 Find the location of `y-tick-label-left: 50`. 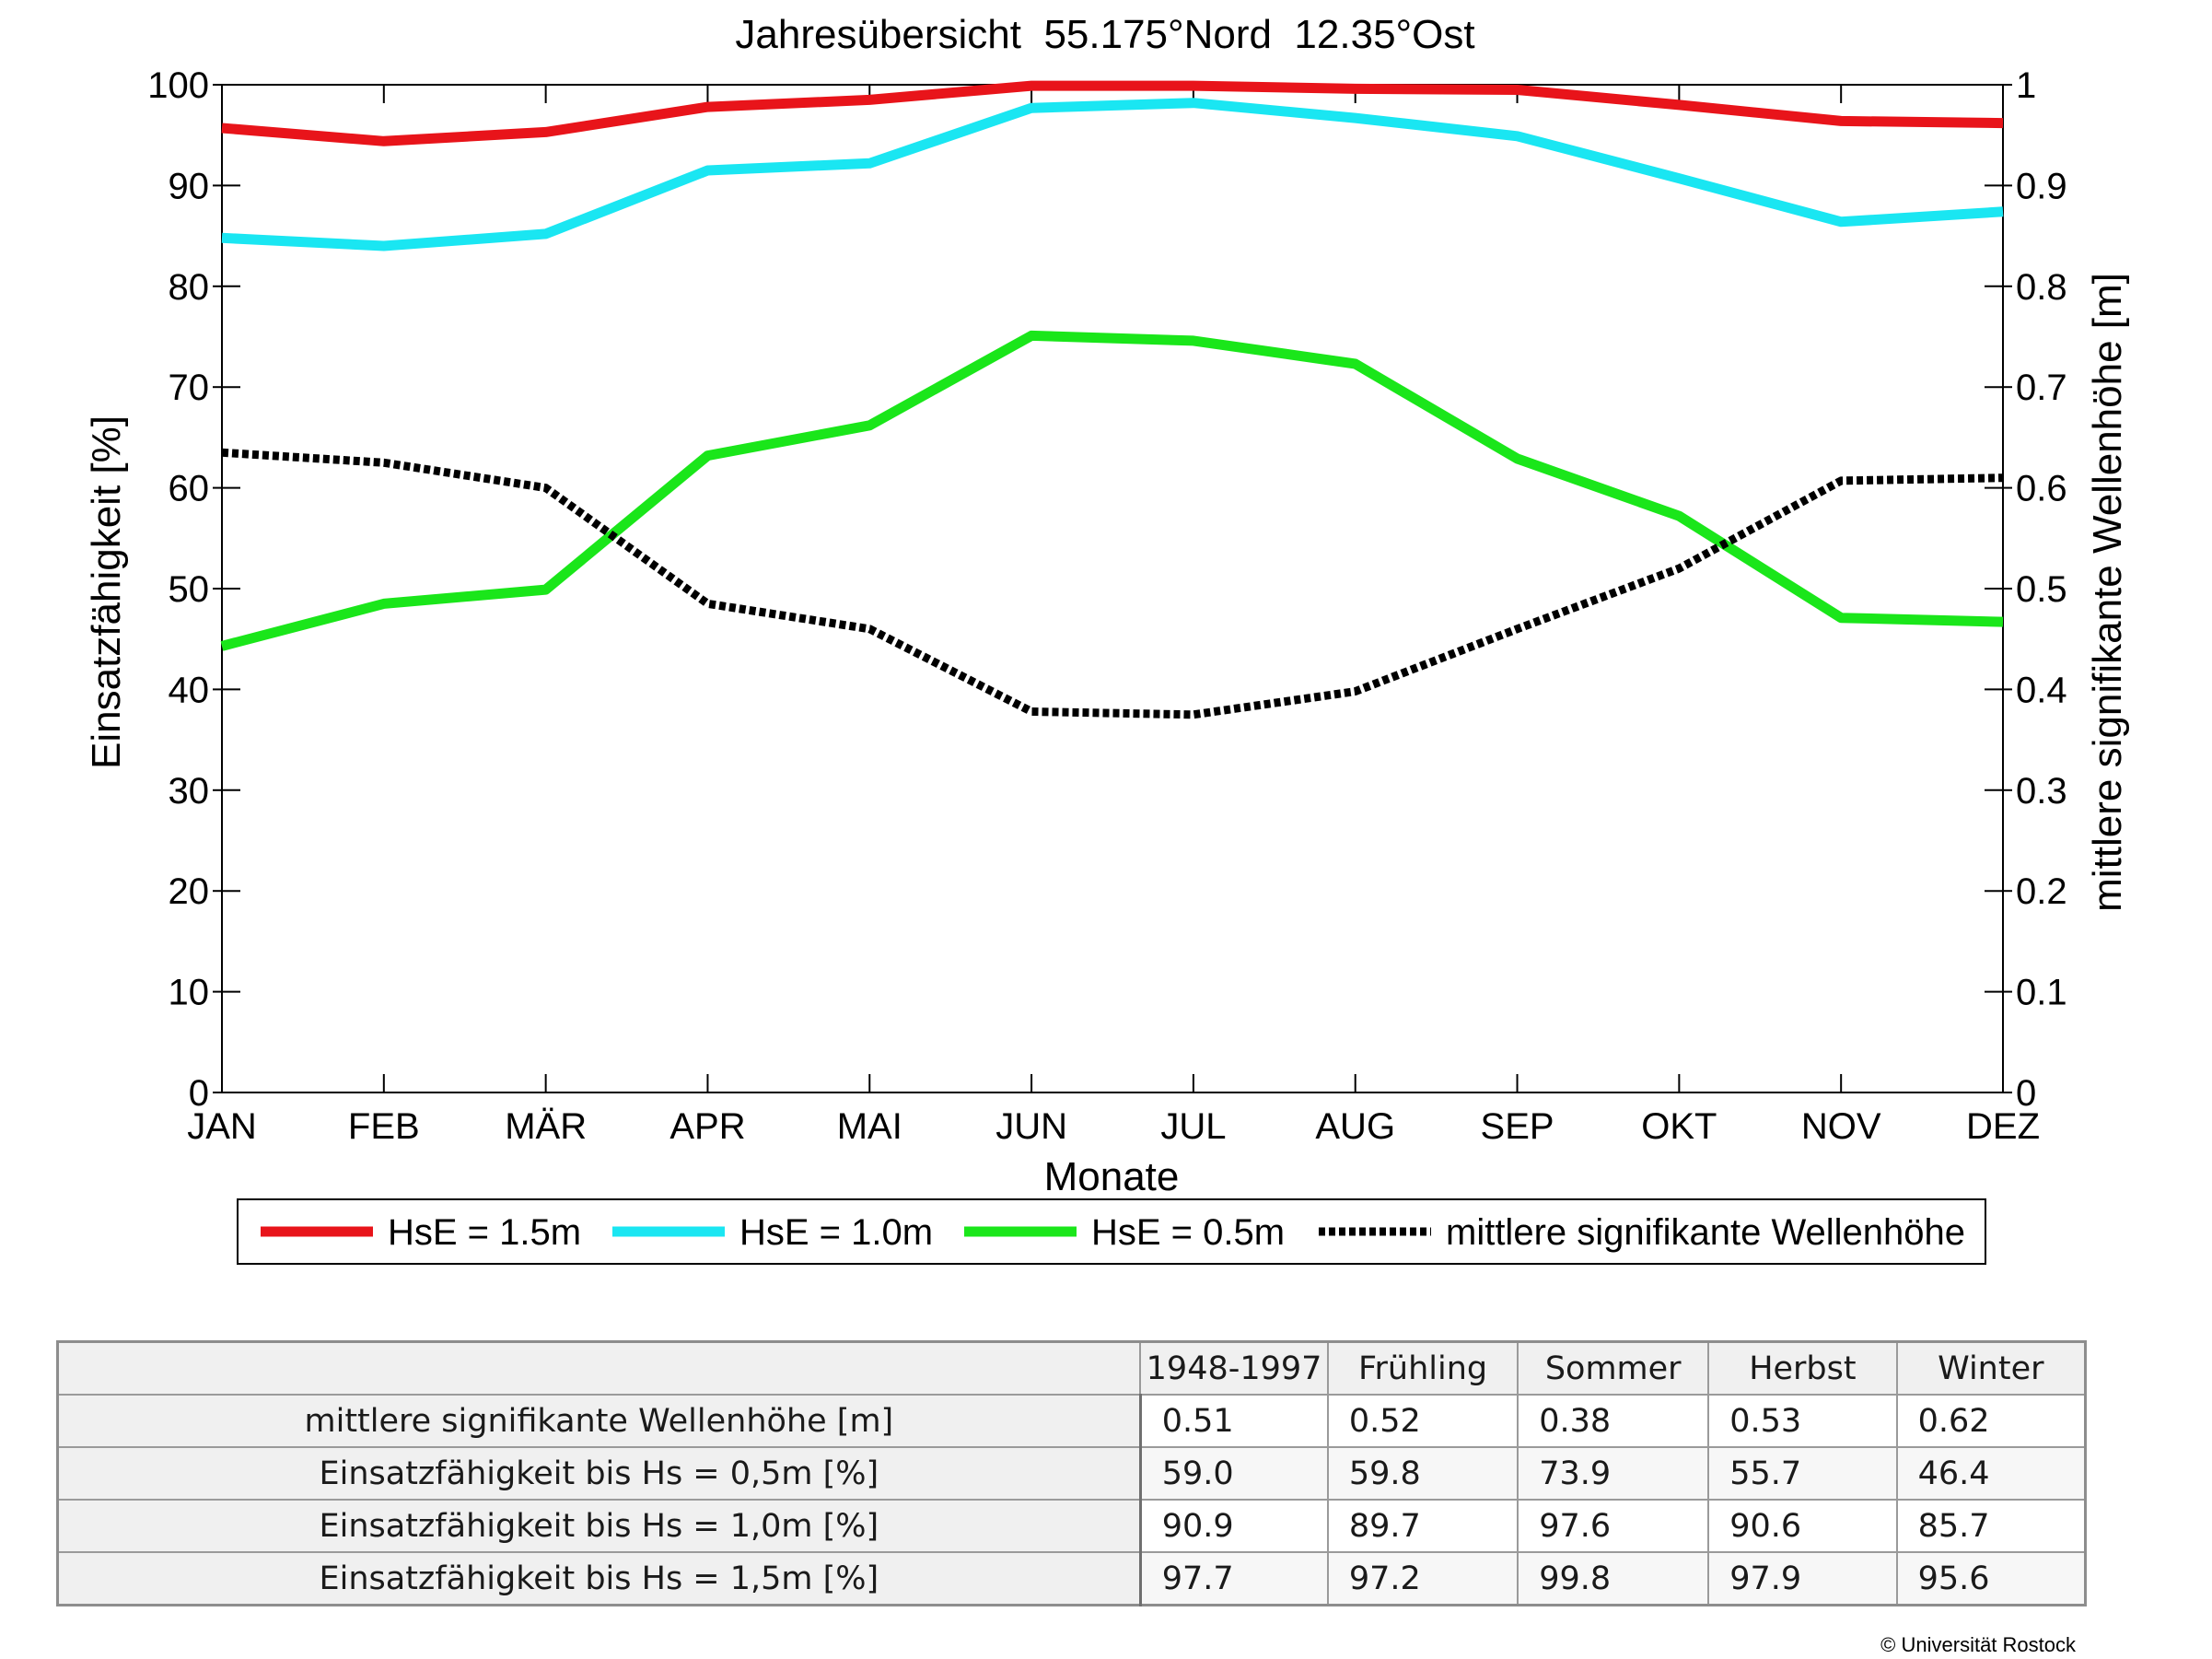

y-tick-label-left: 50 is located at coordinates (190, 589).